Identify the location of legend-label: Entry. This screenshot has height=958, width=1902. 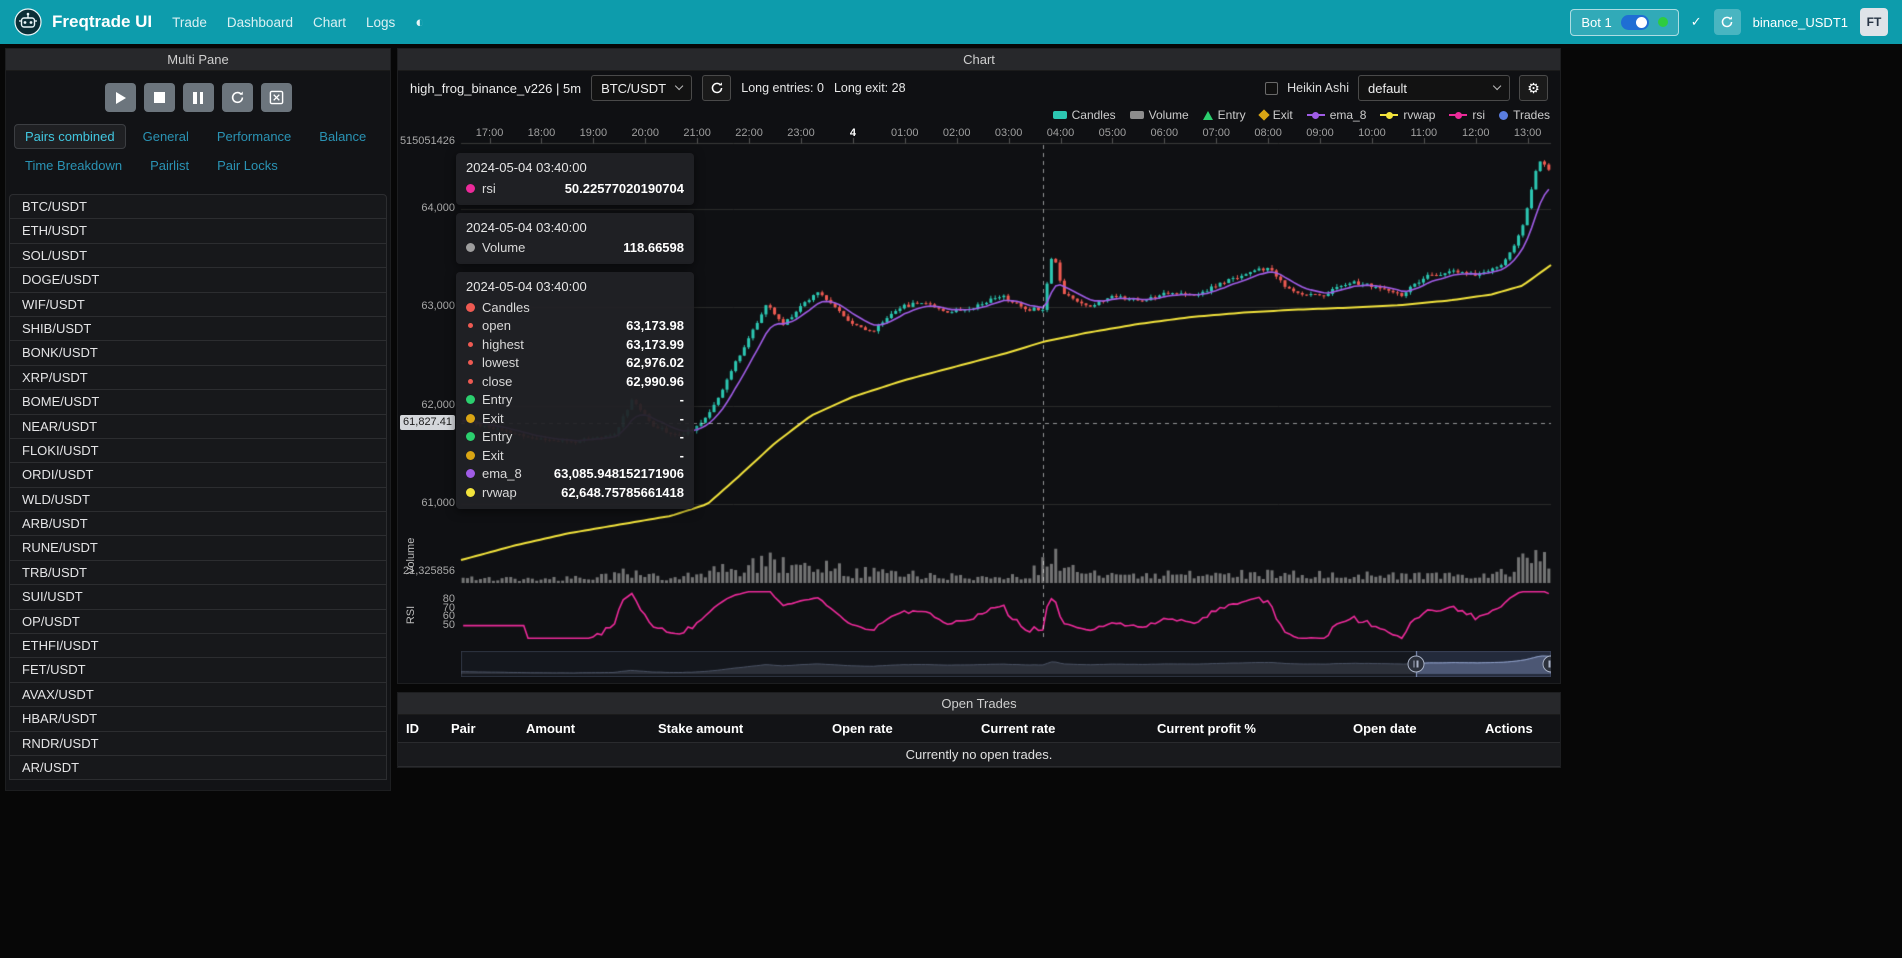
(1231, 115).